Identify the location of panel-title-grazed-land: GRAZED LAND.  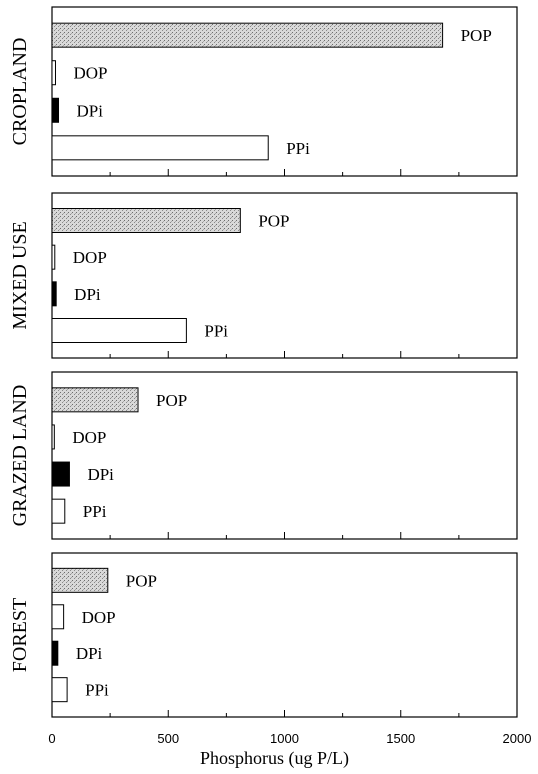
(20, 456).